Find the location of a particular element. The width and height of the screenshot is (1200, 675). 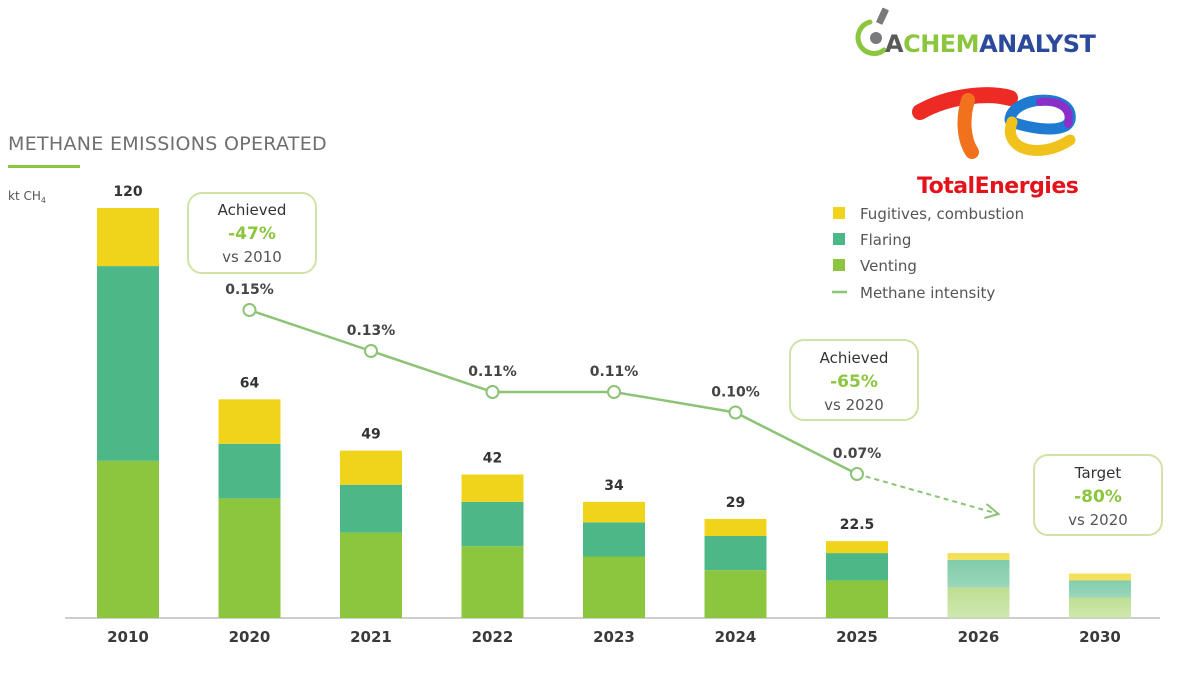

callout-bottom: vs 2010 is located at coordinates (252, 257).